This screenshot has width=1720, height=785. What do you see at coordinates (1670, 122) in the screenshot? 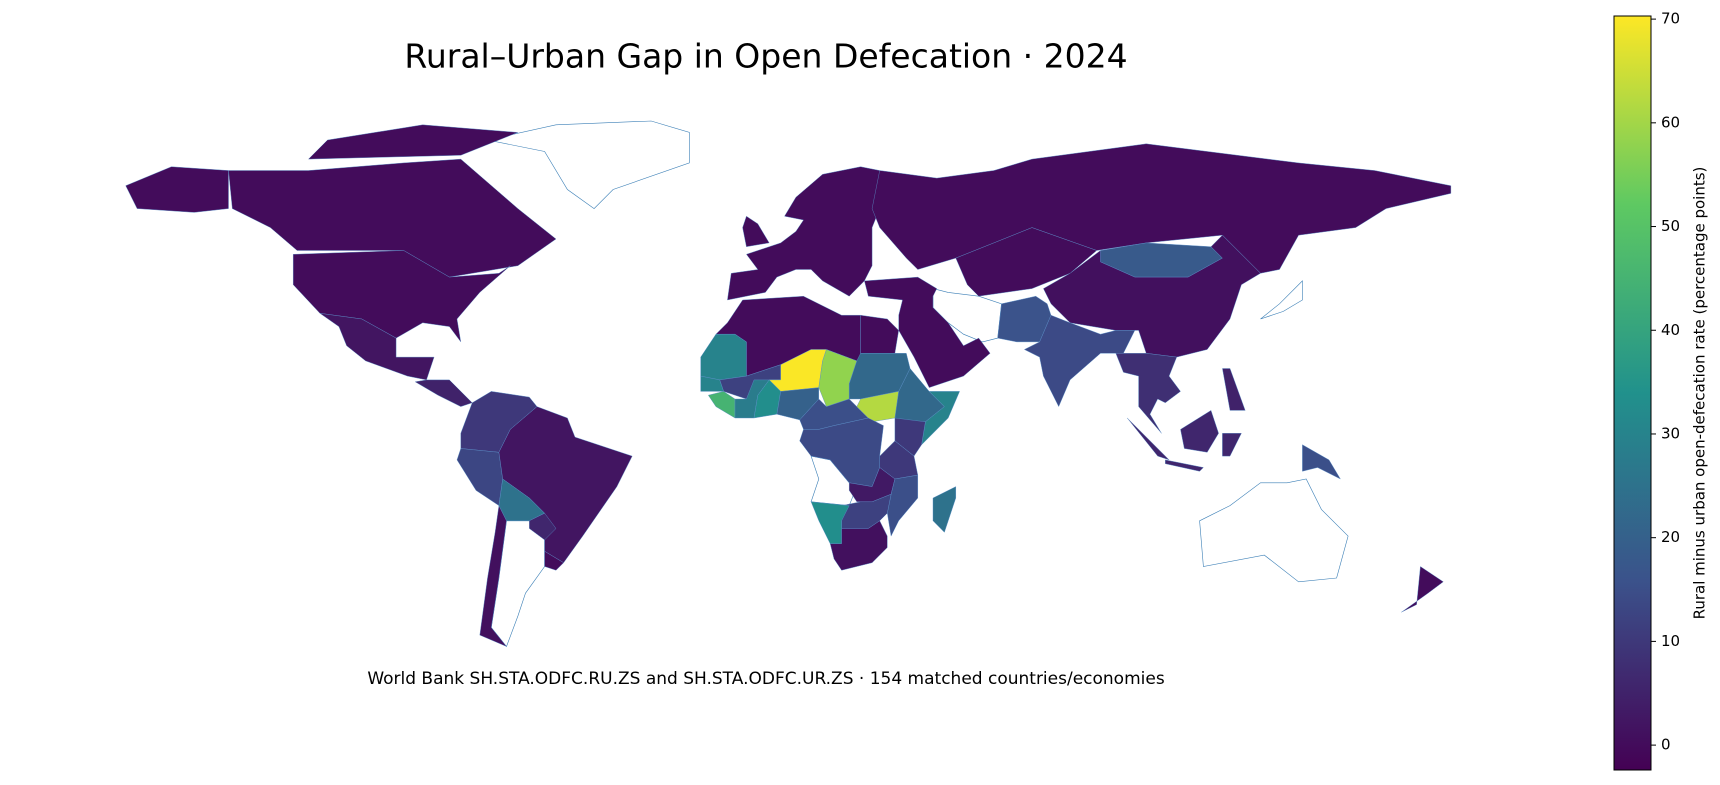
I see `colorbar-tick-label: 60` at bounding box center [1670, 122].